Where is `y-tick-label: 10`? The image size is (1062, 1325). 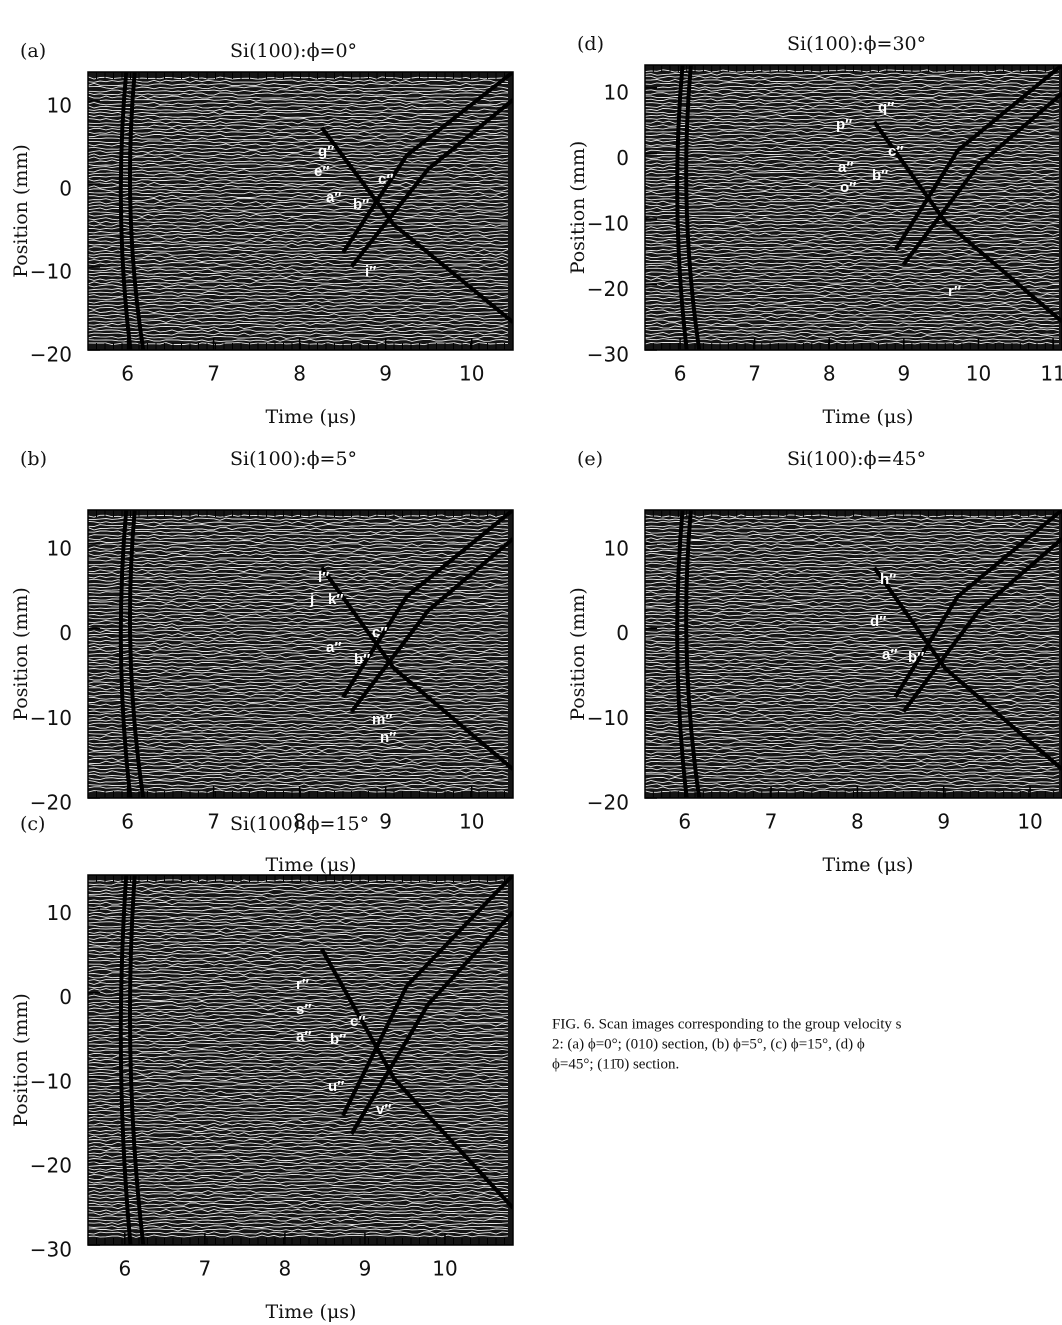 y-tick-label: 10 is located at coordinates (616, 548).